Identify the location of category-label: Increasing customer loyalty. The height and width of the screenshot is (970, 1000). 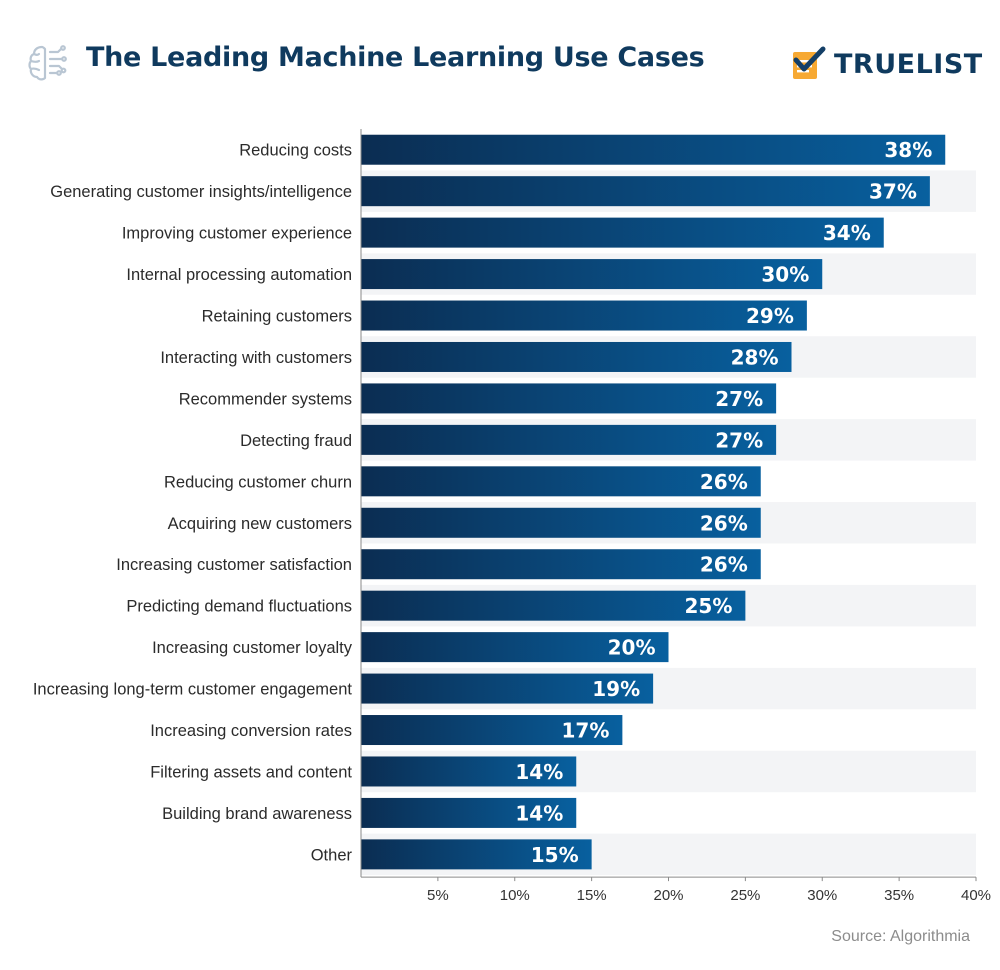
(252, 648).